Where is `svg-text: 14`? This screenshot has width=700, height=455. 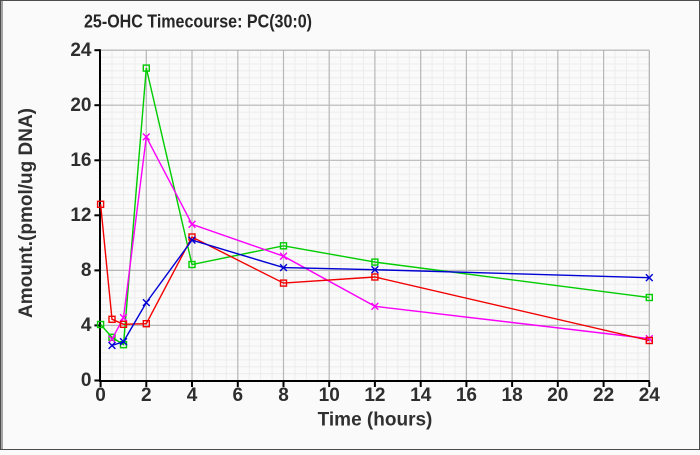 svg-text: 14 is located at coordinates (421, 395).